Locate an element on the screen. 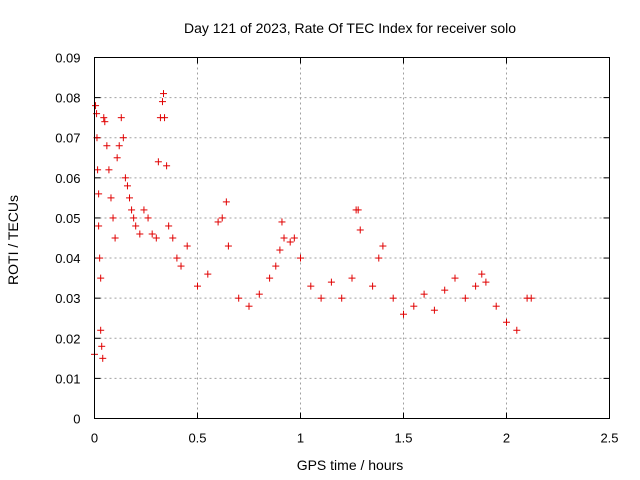  x-axis-label: GPS time / hours is located at coordinates (350, 465).